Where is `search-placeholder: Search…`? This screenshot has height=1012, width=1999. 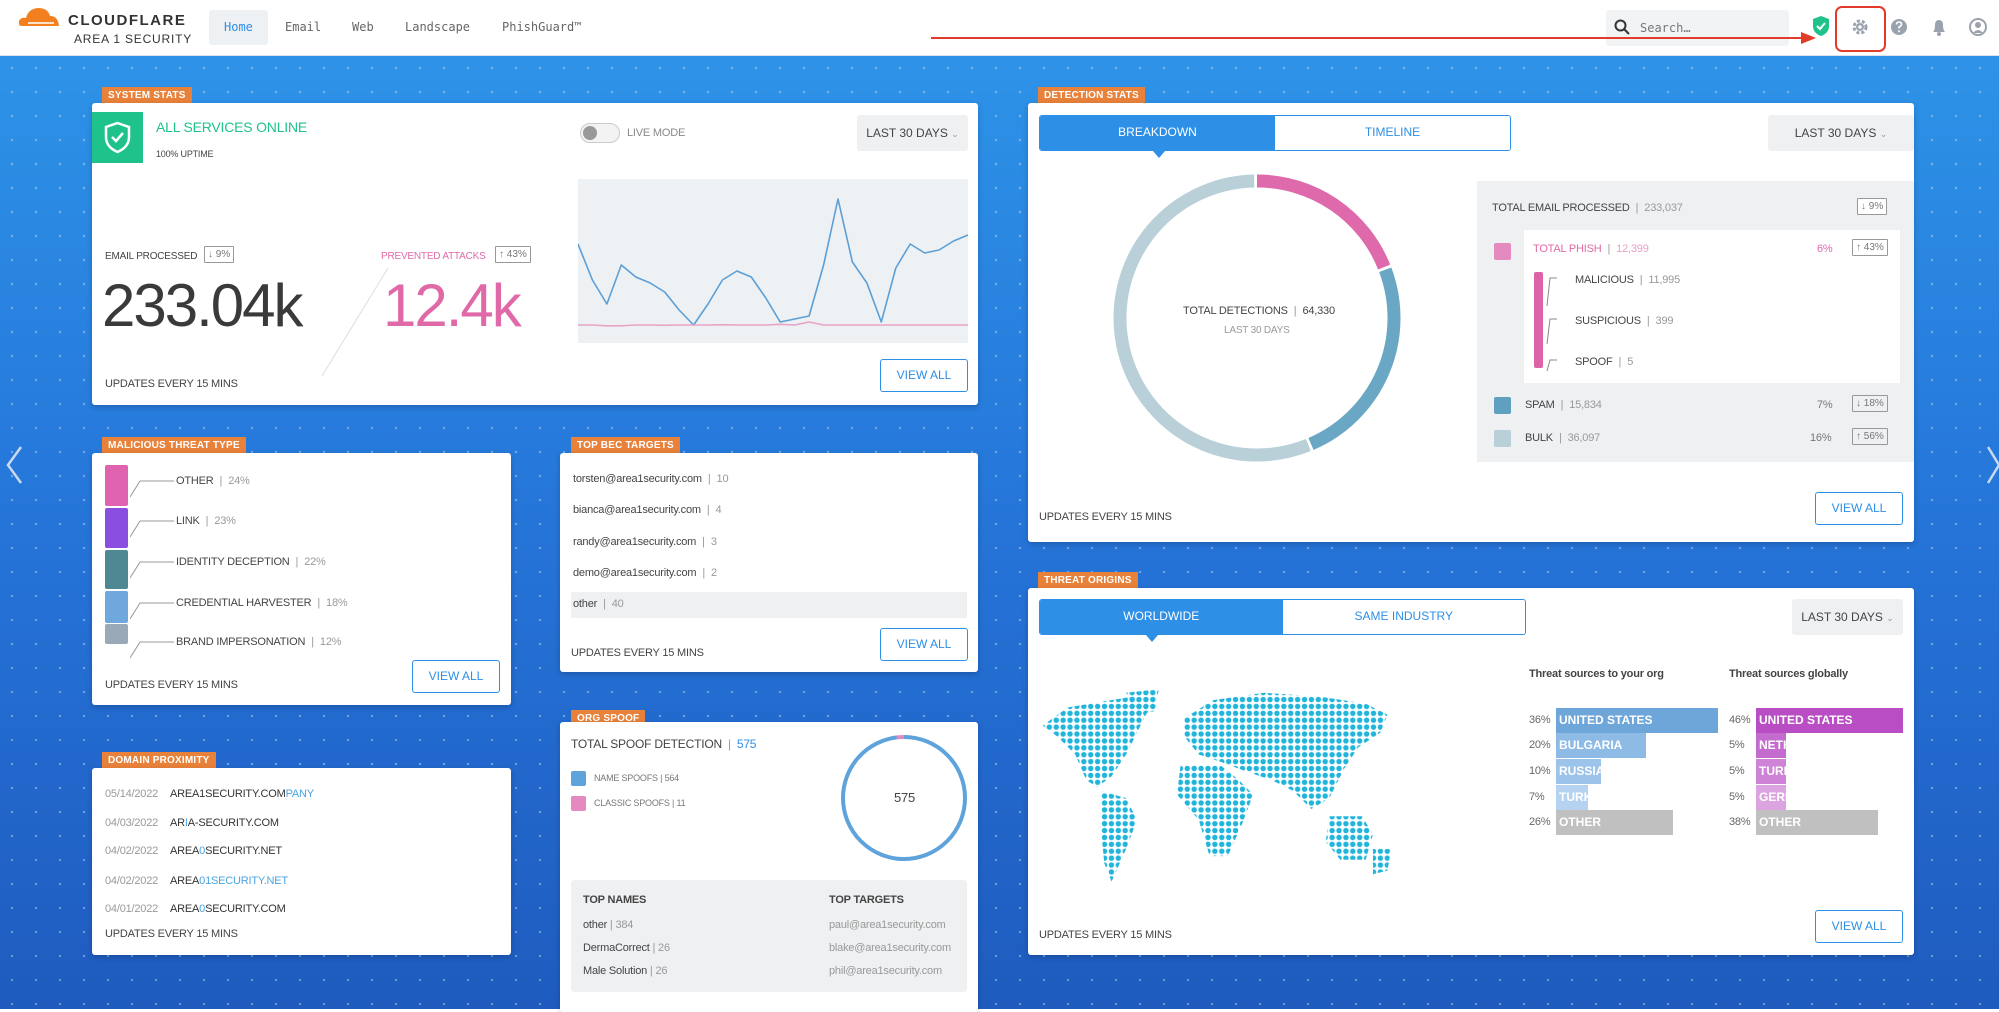
search-placeholder: Search… is located at coordinates (1665, 28).